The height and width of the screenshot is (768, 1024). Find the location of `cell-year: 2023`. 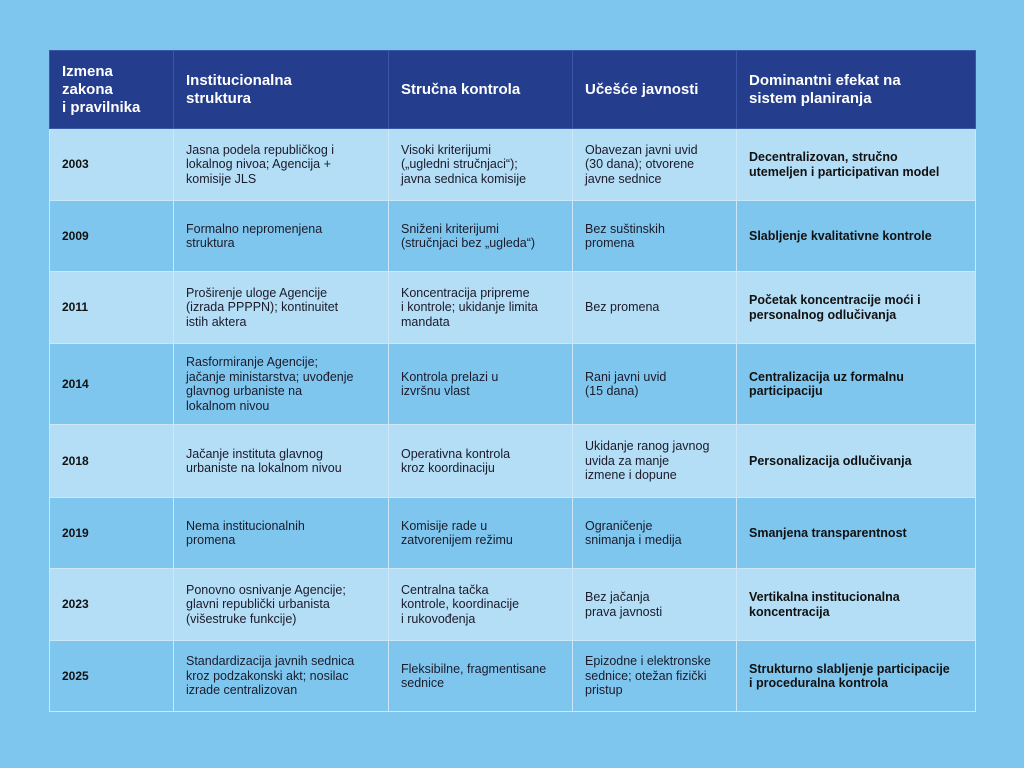

cell-year: 2023 is located at coordinates (111, 604).